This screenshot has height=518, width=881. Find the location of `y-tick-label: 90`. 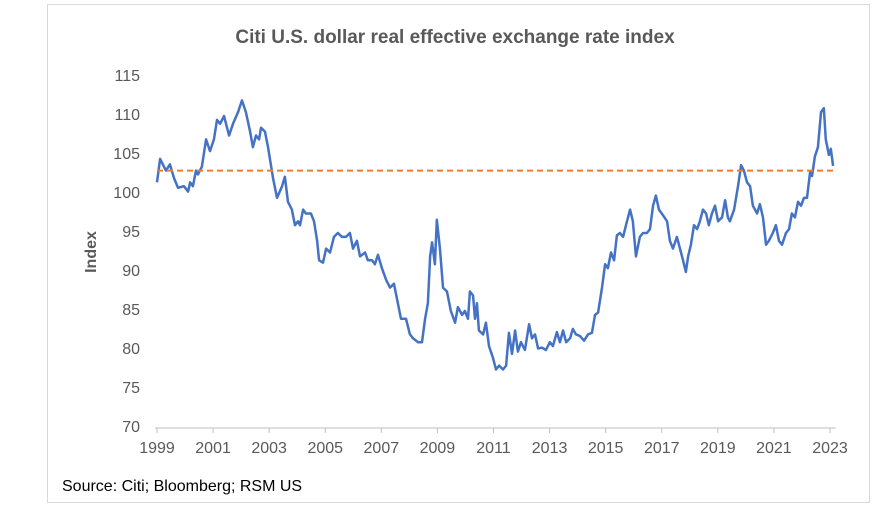

y-tick-label: 90 is located at coordinates (131, 271).